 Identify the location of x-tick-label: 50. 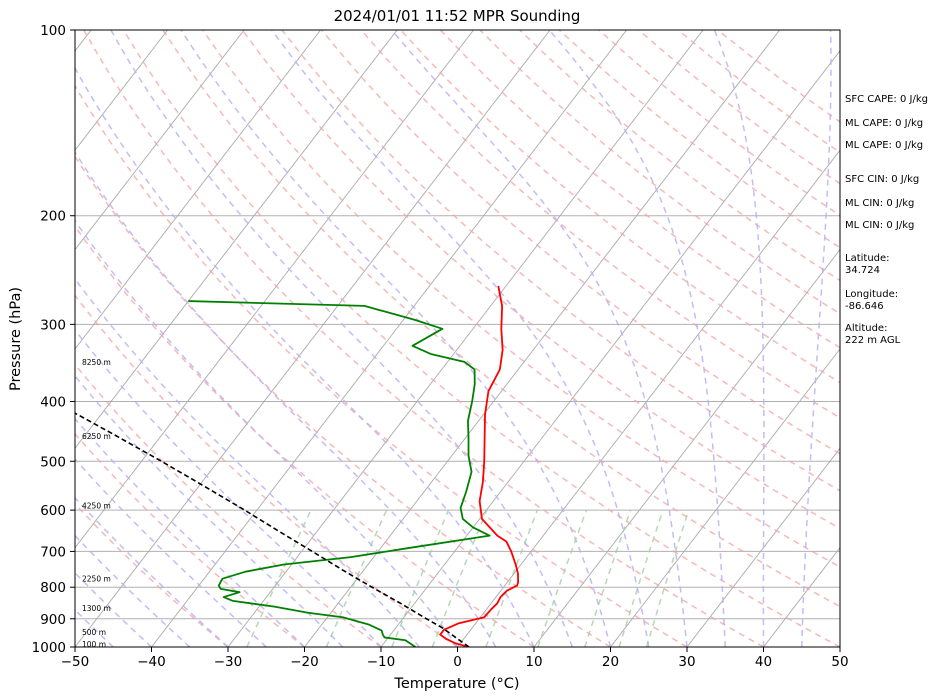
(839, 662).